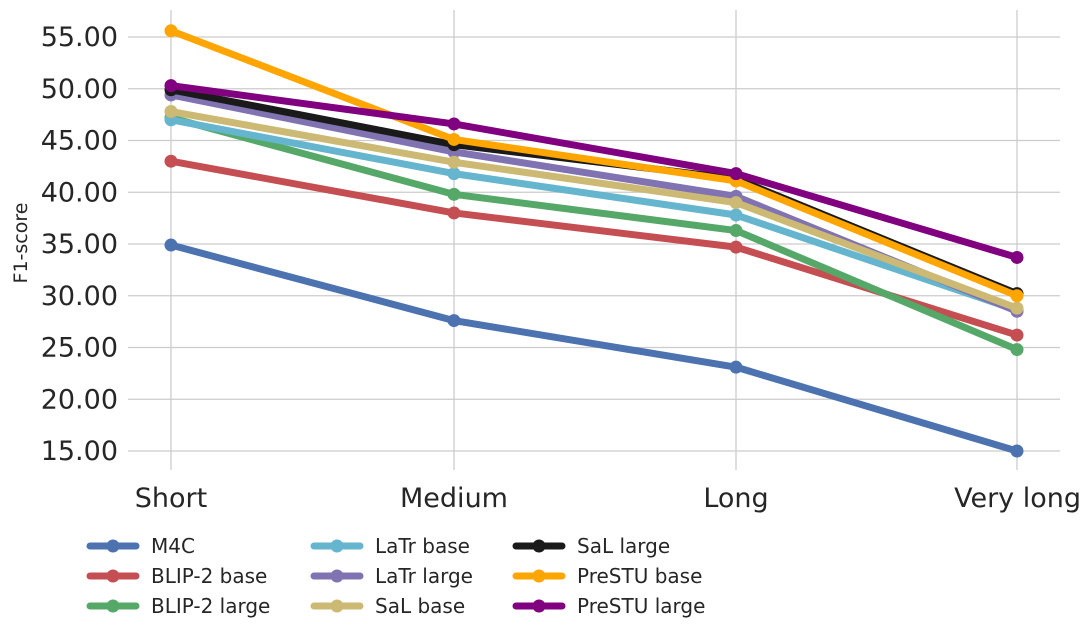 The width and height of the screenshot is (1091, 640). I want to click on y-tick-label: 35.00, so click(79, 244).